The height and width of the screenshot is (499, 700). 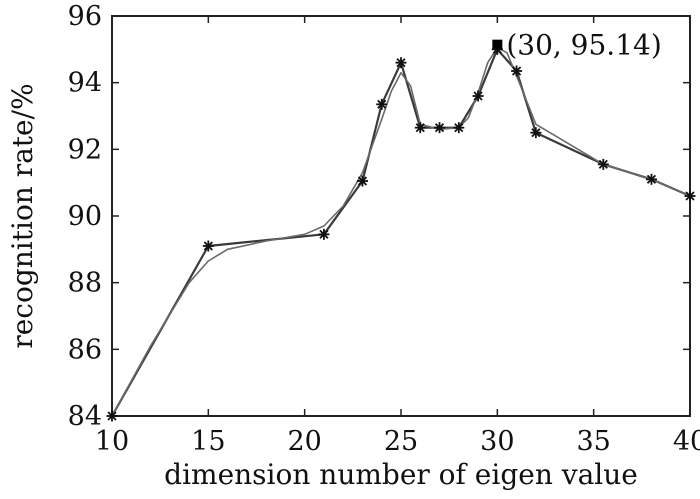 What do you see at coordinates (686, 441) in the screenshot?
I see `x-tick-label: 40` at bounding box center [686, 441].